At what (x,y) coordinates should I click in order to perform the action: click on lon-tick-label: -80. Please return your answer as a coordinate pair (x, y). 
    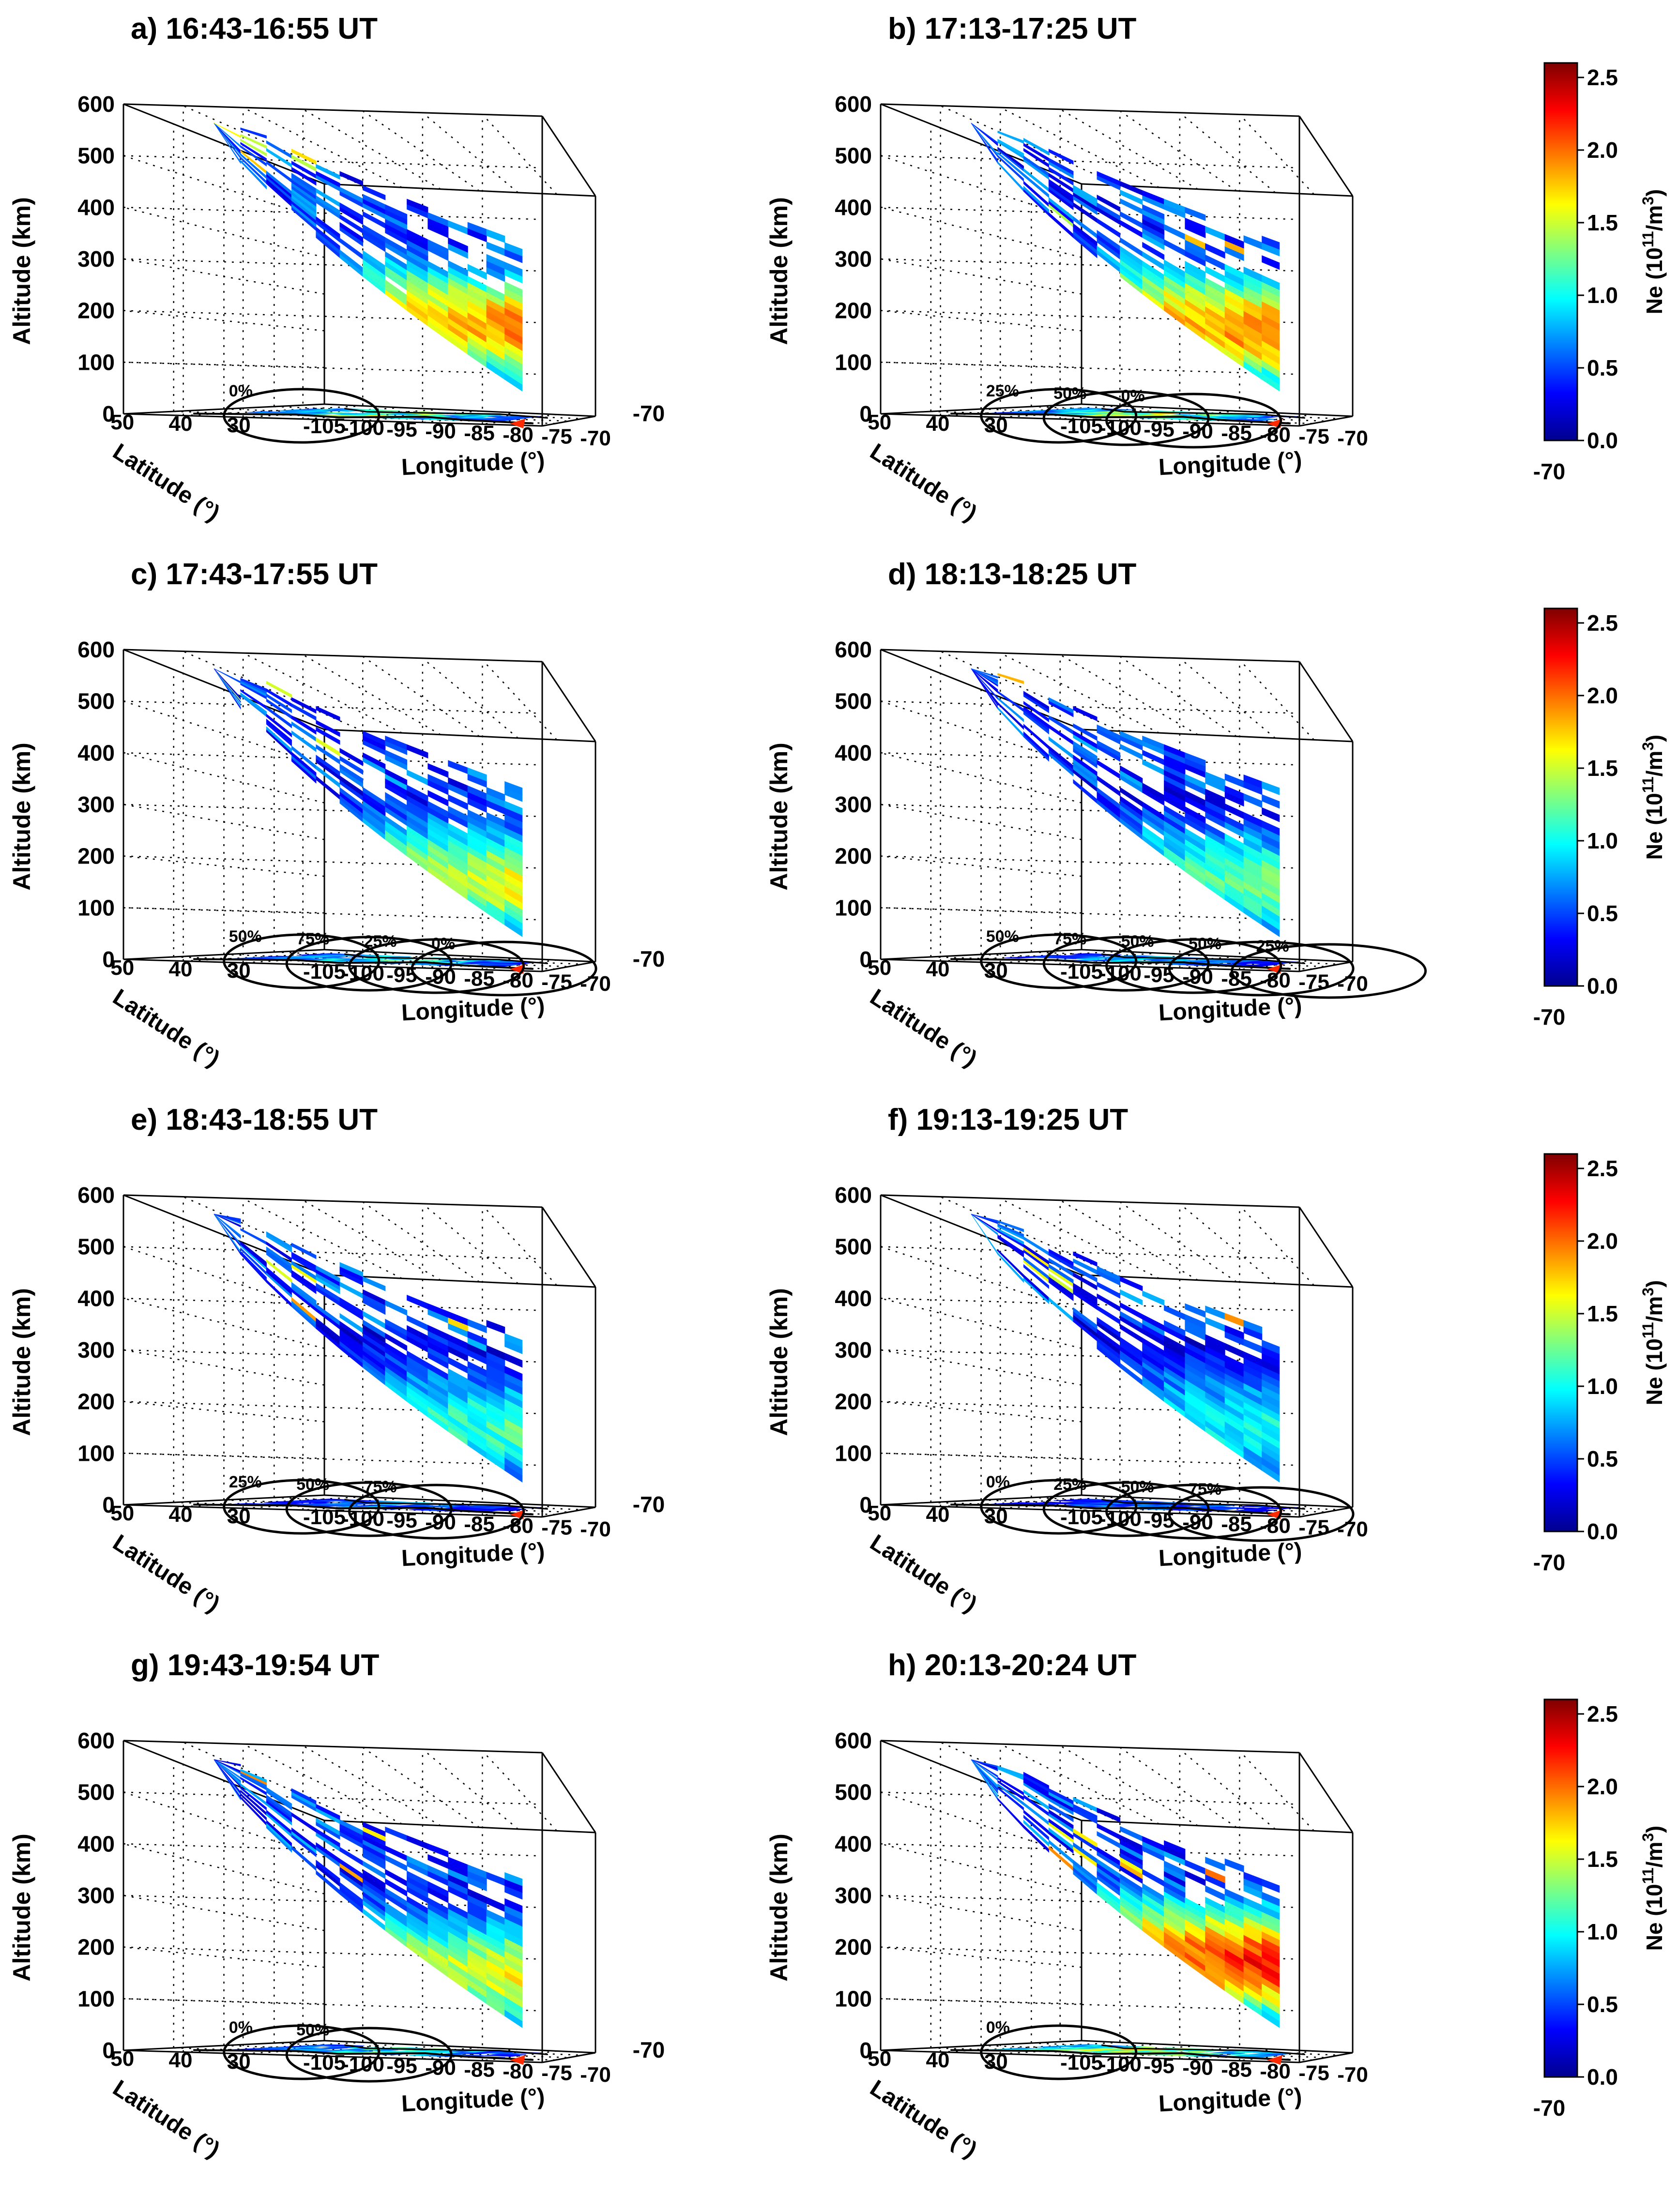
    Looking at the image, I should click on (518, 2071).